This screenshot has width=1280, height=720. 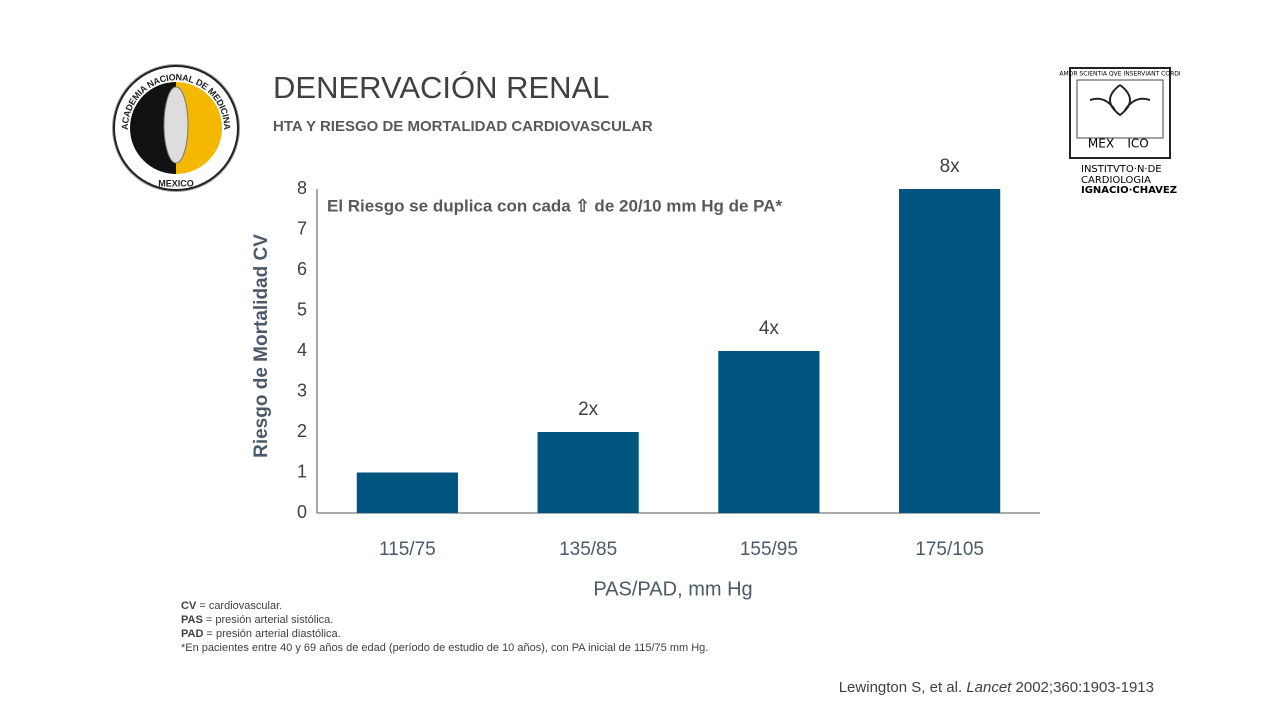 What do you see at coordinates (769, 549) in the screenshot?
I see `x-tick-label: 155/95` at bounding box center [769, 549].